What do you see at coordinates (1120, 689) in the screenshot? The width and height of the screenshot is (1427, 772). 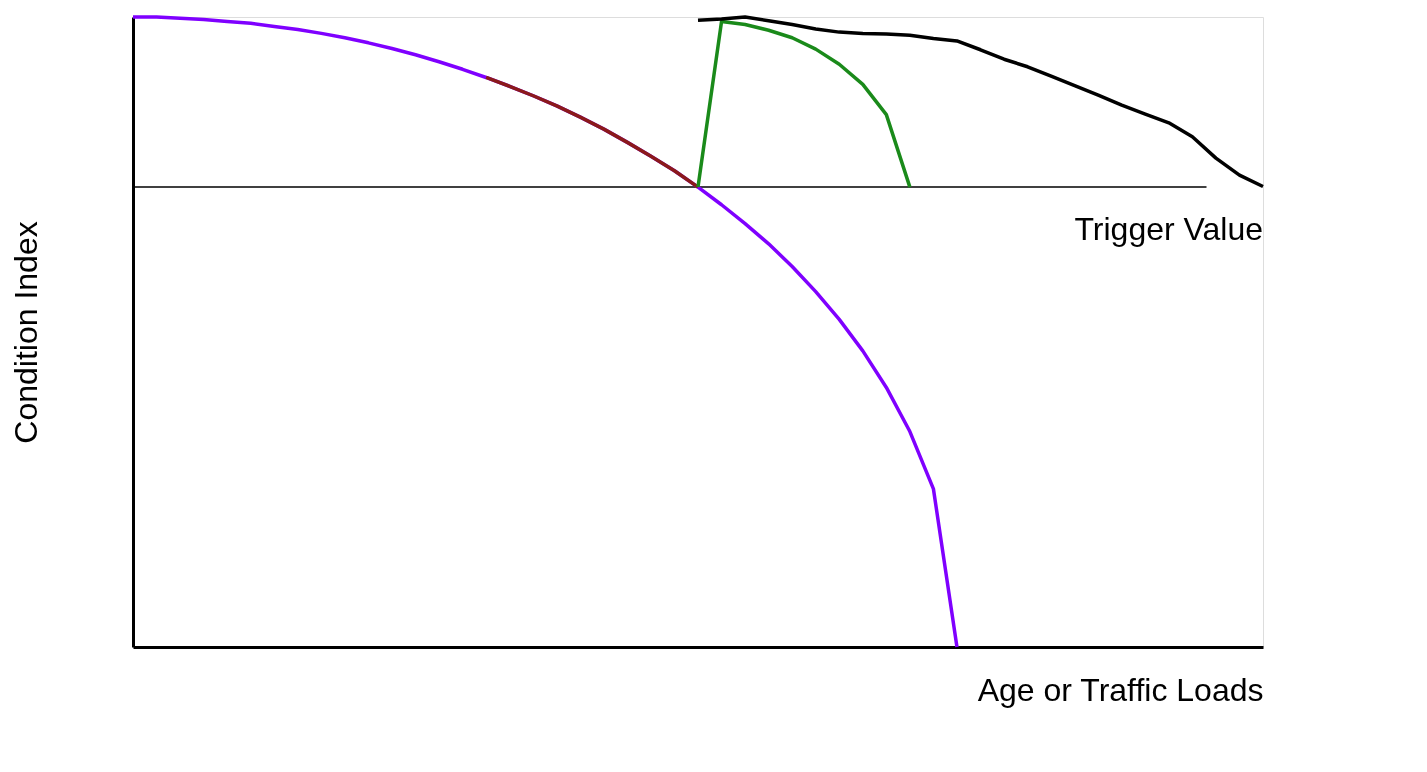 I see `x-axis-title: Age or Traffic Loads` at bounding box center [1120, 689].